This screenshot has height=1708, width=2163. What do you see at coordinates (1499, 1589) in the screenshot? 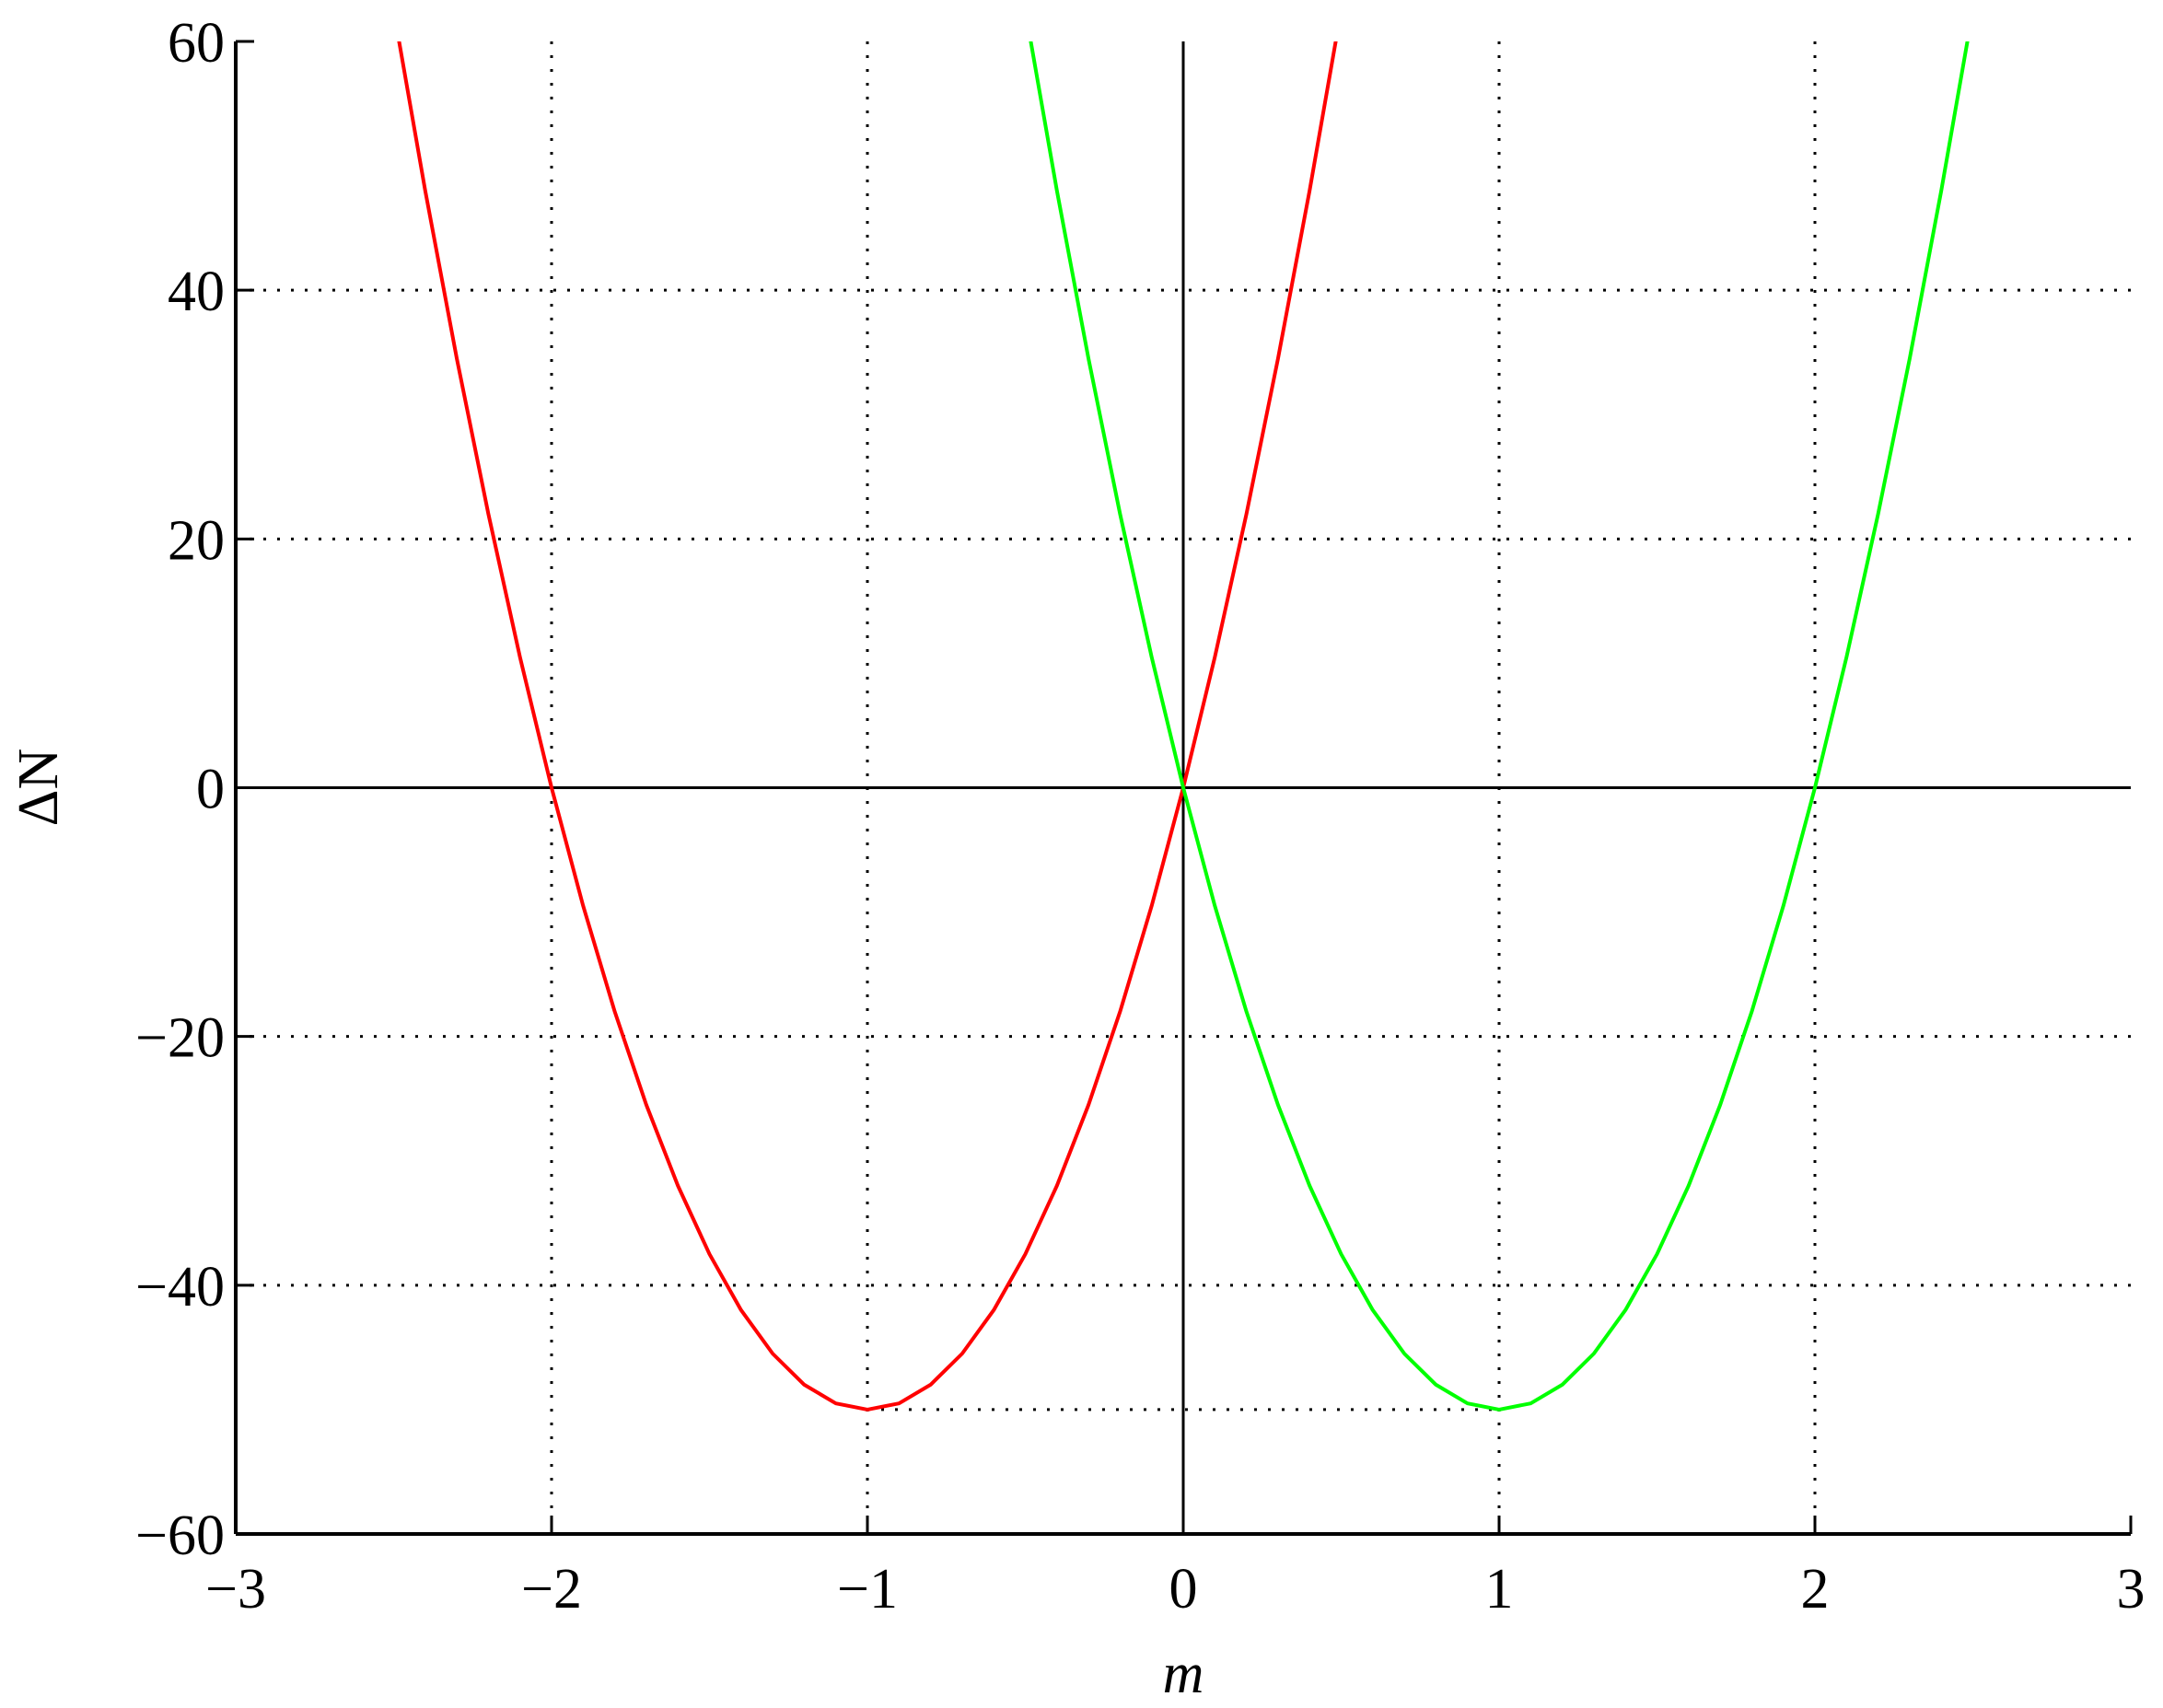
I see `x-tick-label: 1` at bounding box center [1499, 1589].